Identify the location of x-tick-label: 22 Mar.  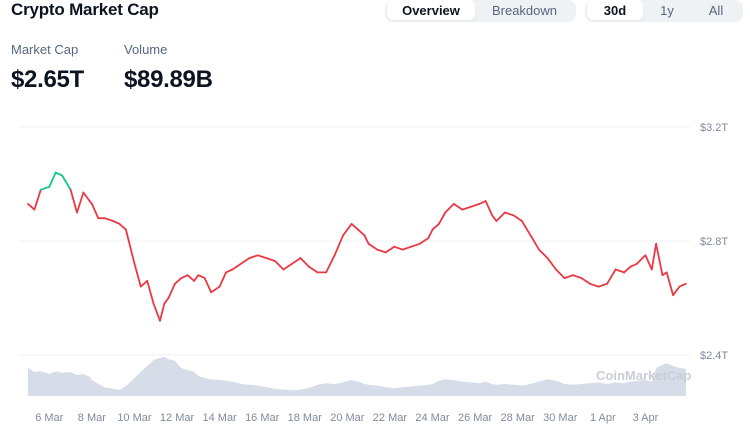
(390, 418).